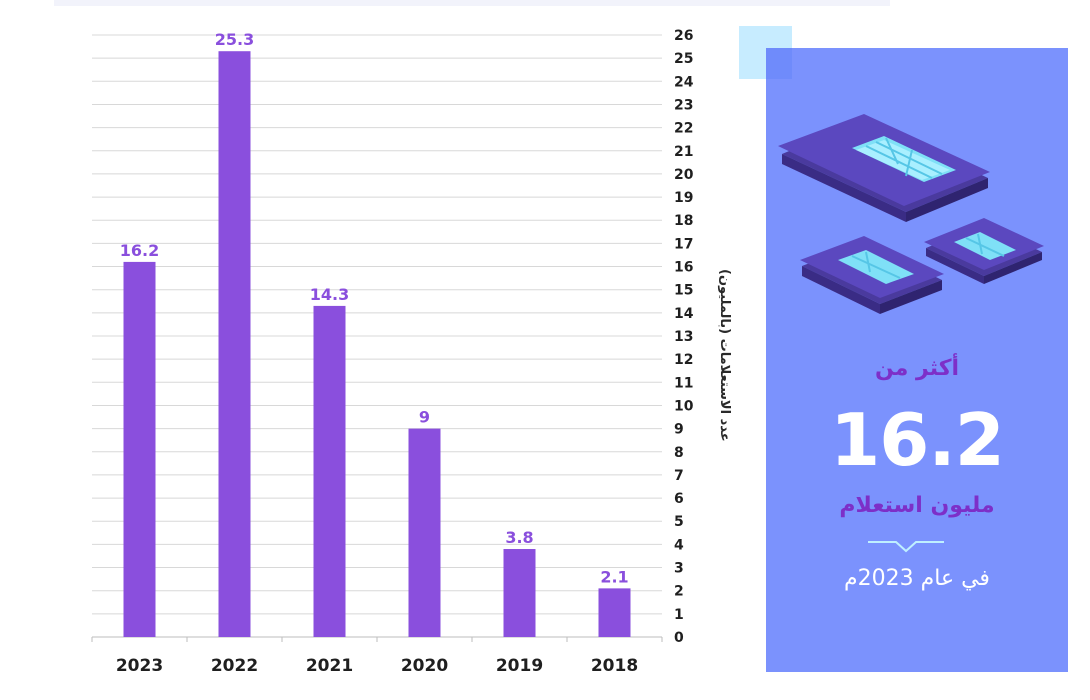 This screenshot has width=1090, height=700. What do you see at coordinates (724, 355) in the screenshot?
I see `y-axis-title: عدد الاستعلامات (بالمليون)` at bounding box center [724, 355].